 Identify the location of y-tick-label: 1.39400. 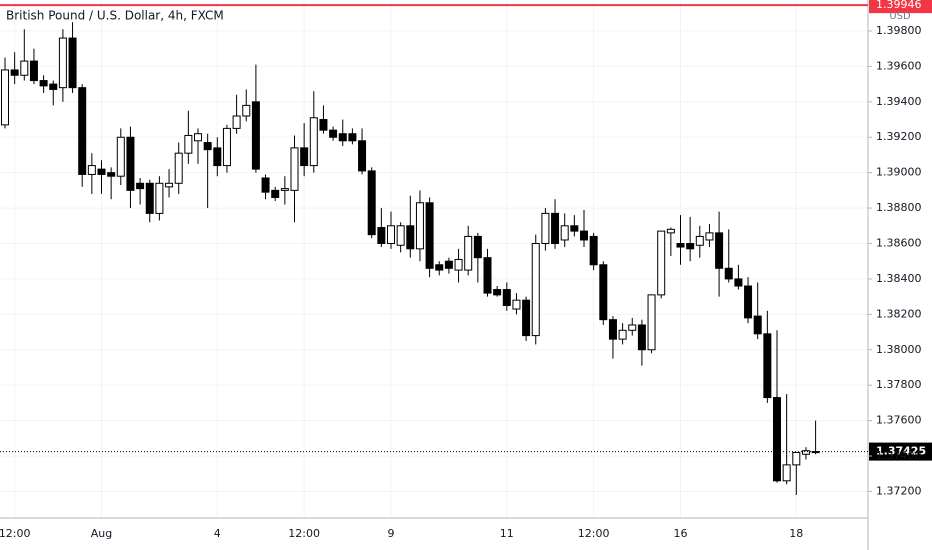
(899, 101).